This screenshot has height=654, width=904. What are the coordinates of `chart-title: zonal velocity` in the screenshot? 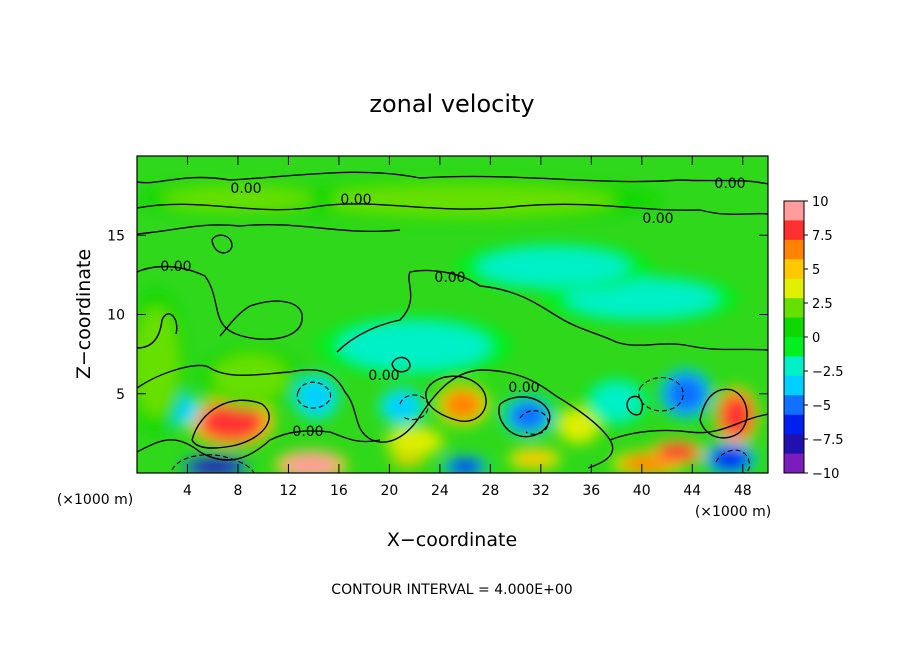 It's located at (451, 104).